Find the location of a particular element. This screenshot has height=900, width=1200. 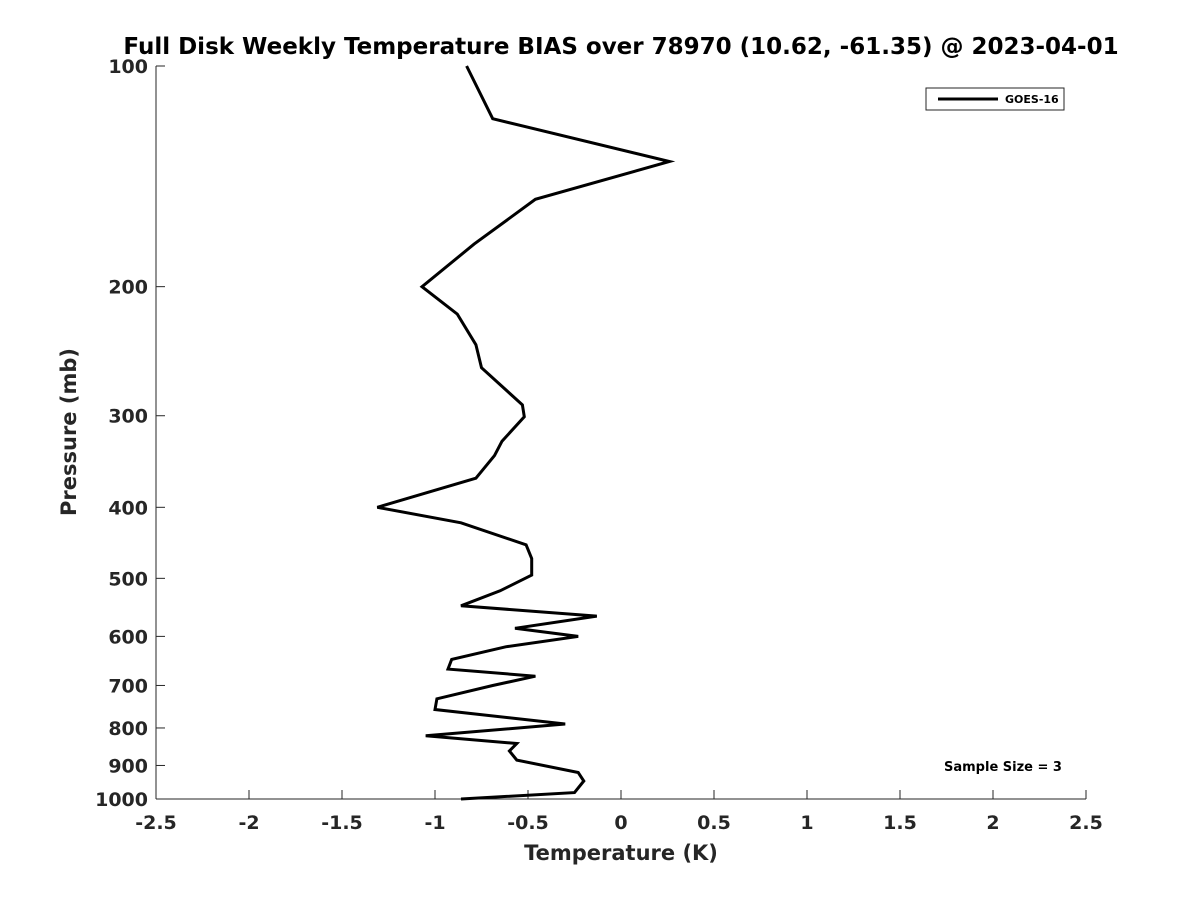

x-tick-label: -1 is located at coordinates (434, 823).